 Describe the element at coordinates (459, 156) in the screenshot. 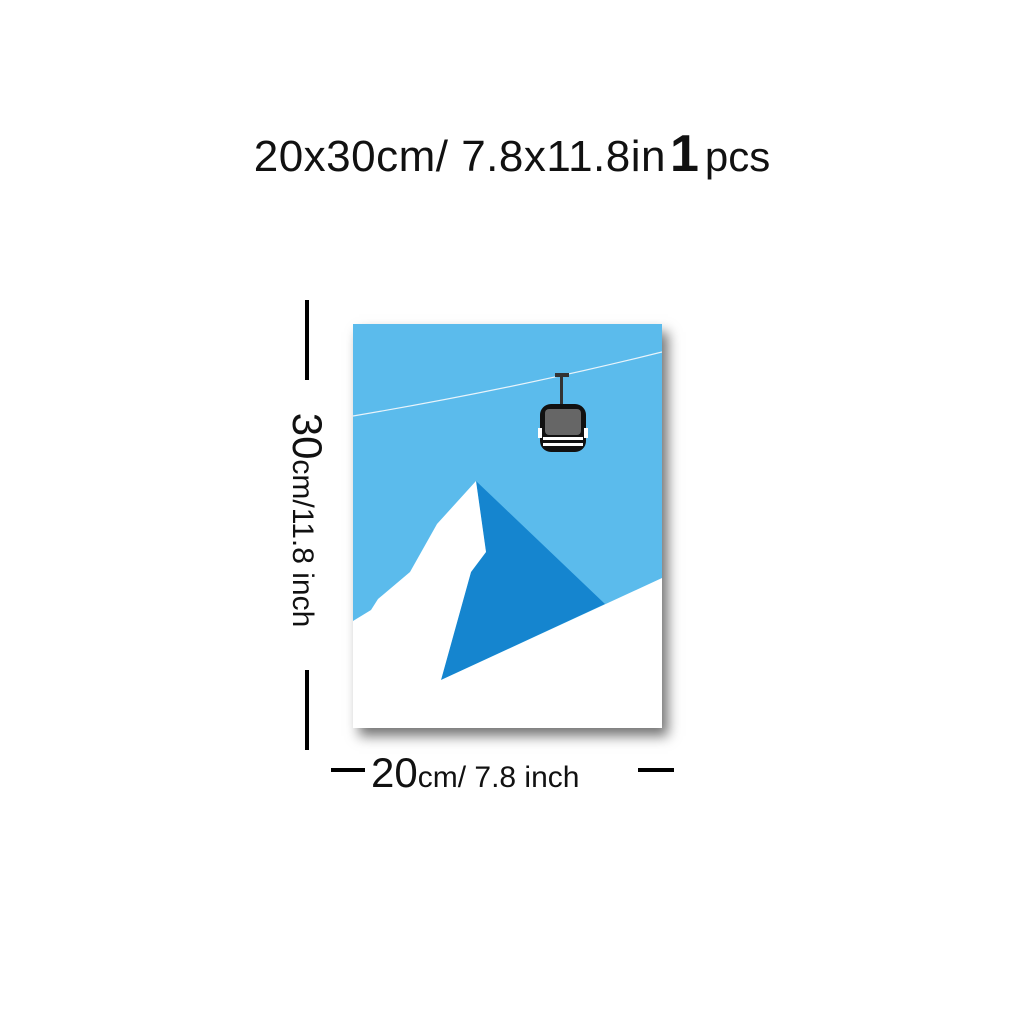

I see `size-text: 20x30cm/ 7.8x11.8in` at that location.